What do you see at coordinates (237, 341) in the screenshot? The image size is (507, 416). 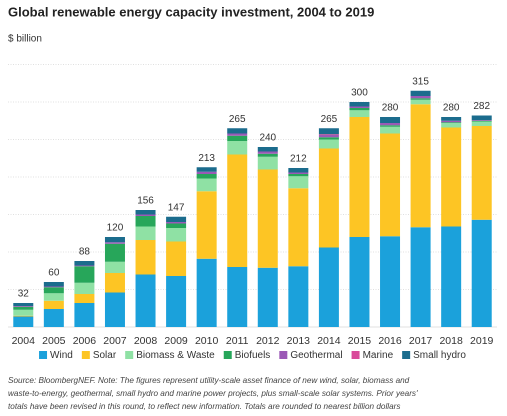 I see `x-tick-label: 2011` at bounding box center [237, 341].